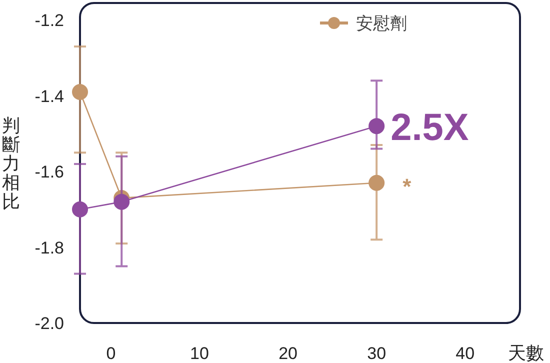  I want to click on legend-label: 安慰劑, so click(381, 23).